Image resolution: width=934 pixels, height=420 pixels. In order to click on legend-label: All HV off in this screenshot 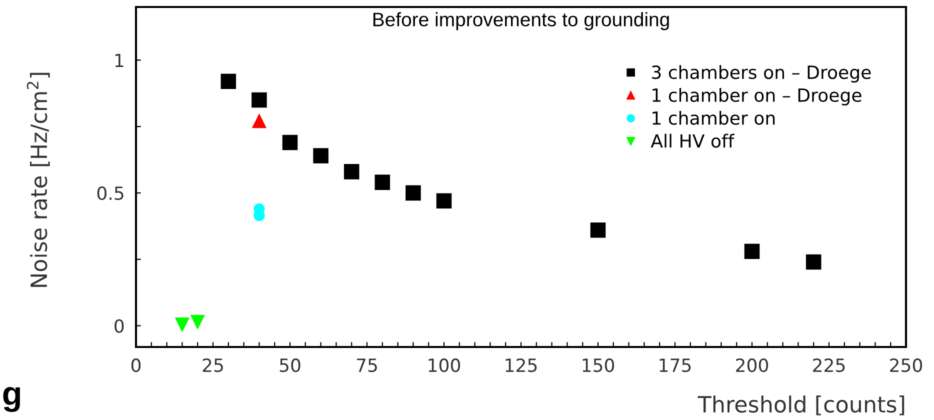, I will do `click(692, 141)`.